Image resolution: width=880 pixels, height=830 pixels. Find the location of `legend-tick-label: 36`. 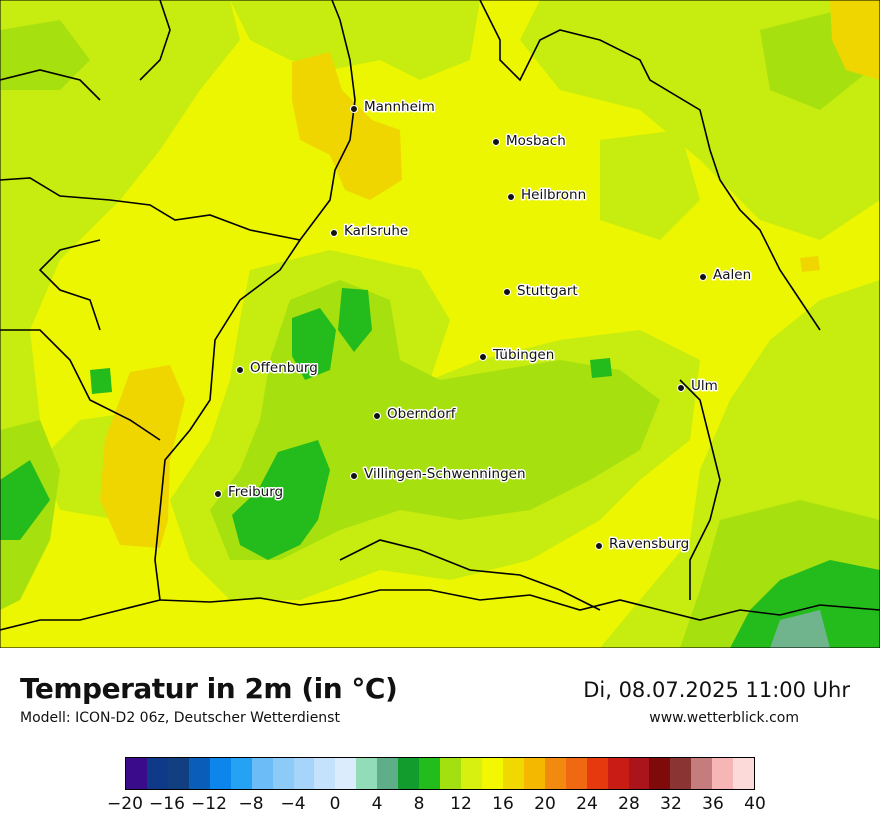

legend-tick-label: 36 is located at coordinates (713, 804).